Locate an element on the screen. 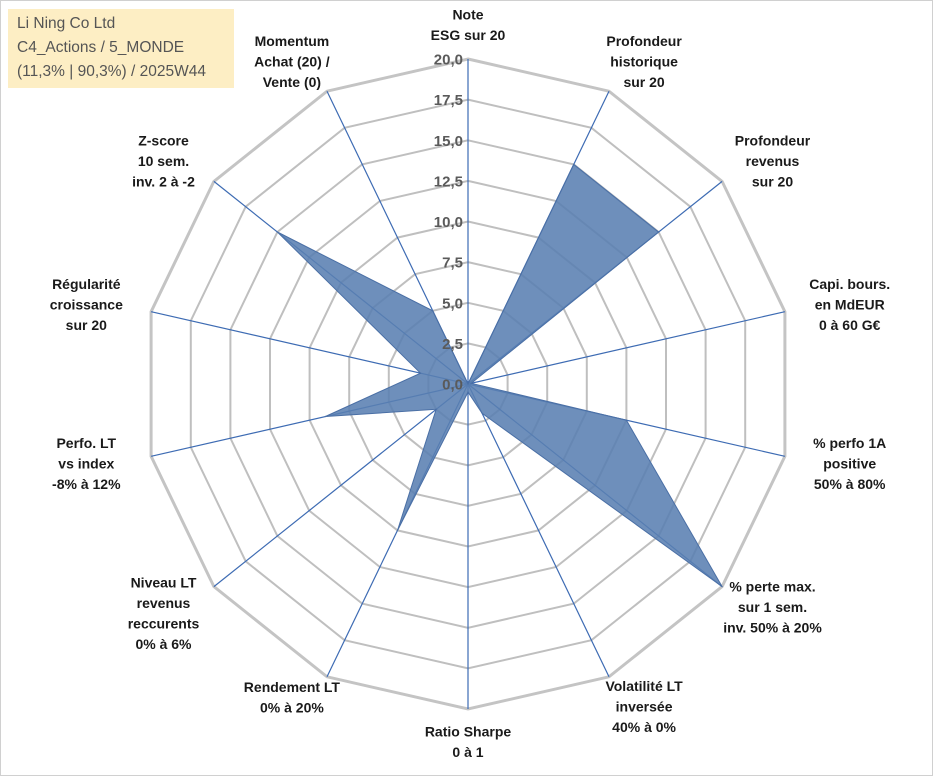 The height and width of the screenshot is (776, 933). axis-label: Profondeur revenus sur 20 is located at coordinates (773, 160).